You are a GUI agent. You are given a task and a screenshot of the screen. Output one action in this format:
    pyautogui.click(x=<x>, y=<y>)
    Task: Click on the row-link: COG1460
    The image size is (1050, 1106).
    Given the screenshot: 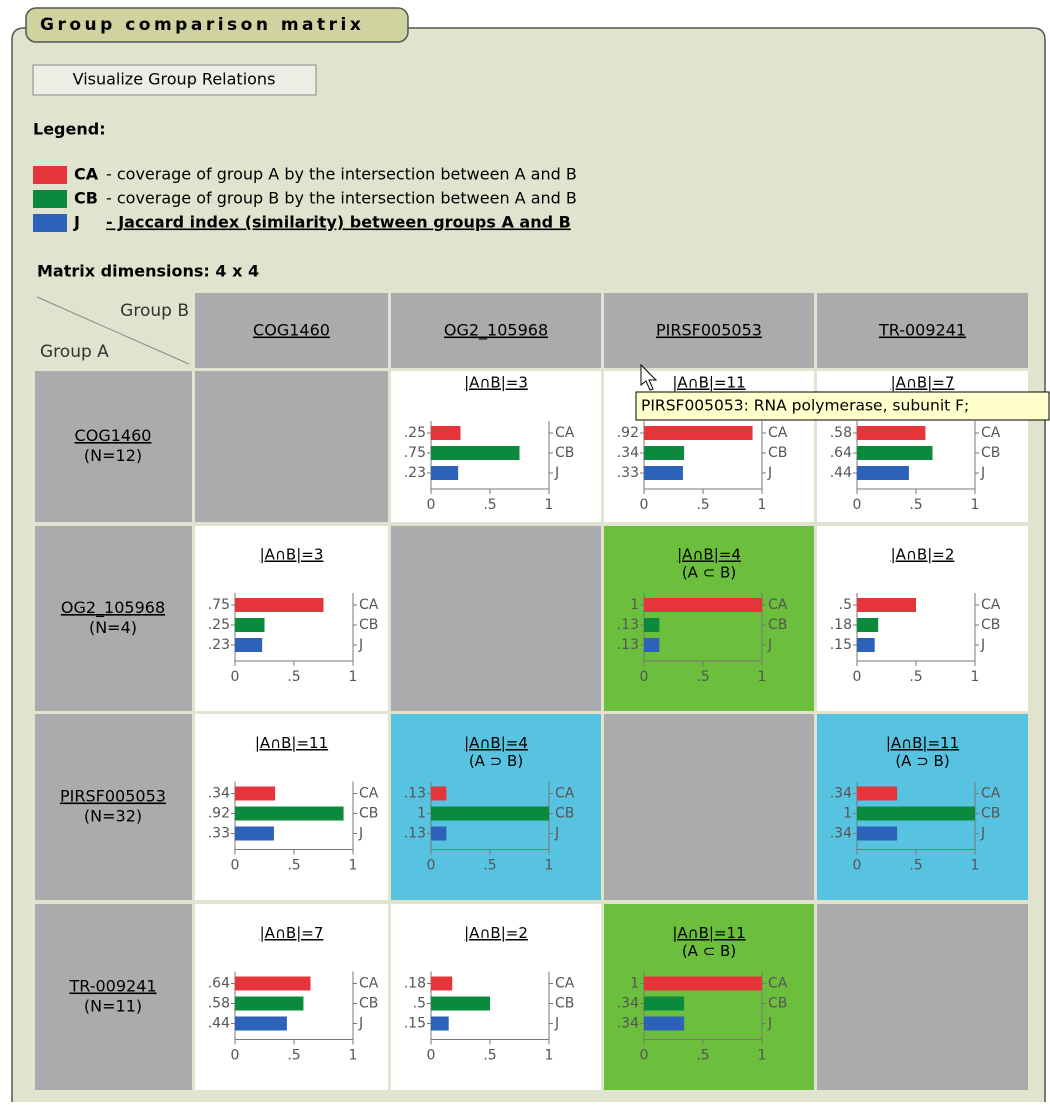 What is the action you would take?
    pyautogui.click(x=113, y=435)
    